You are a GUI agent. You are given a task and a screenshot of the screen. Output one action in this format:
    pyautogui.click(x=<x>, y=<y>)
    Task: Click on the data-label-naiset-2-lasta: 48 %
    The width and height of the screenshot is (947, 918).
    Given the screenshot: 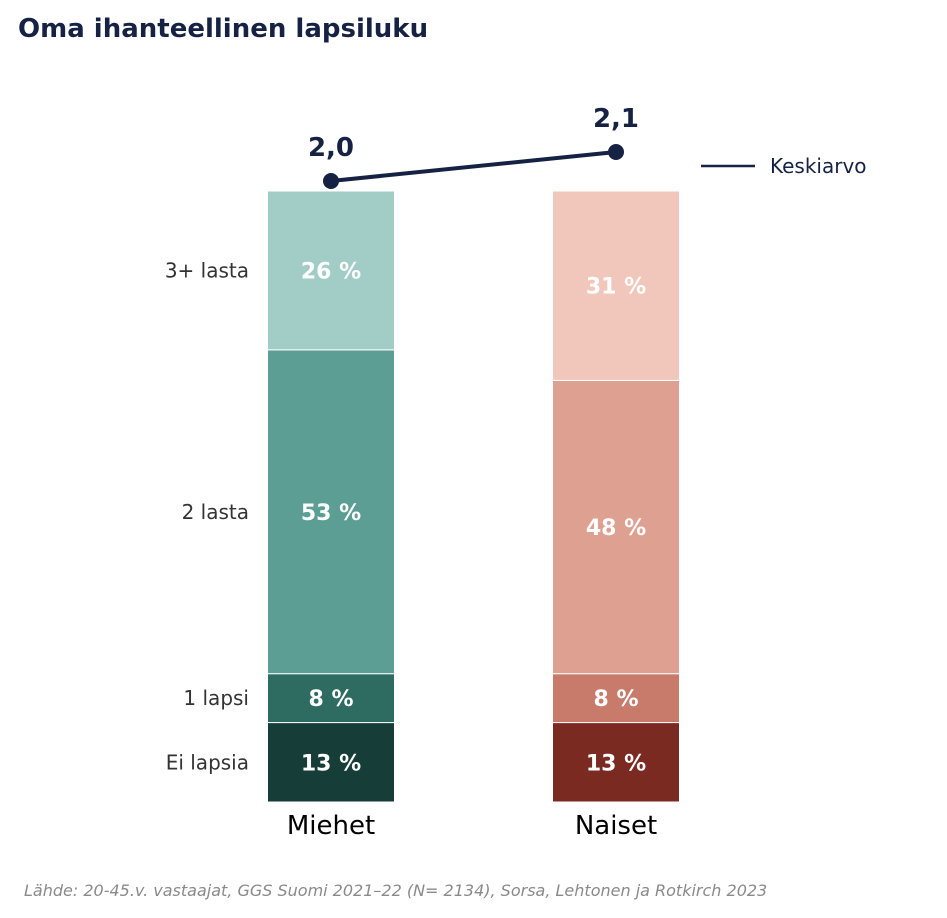 What is the action you would take?
    pyautogui.click(x=616, y=528)
    